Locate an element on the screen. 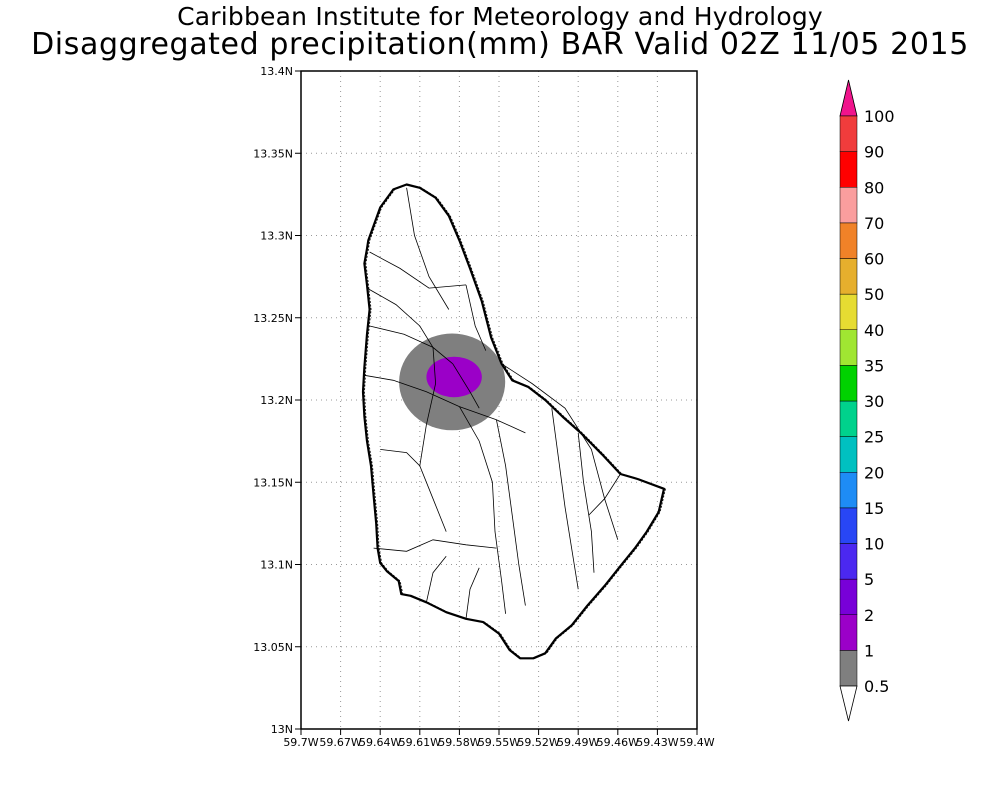 Image resolution: width=1000 pixels, height=800 pixels. rainfall-area-1mm is located at coordinates (454, 377).